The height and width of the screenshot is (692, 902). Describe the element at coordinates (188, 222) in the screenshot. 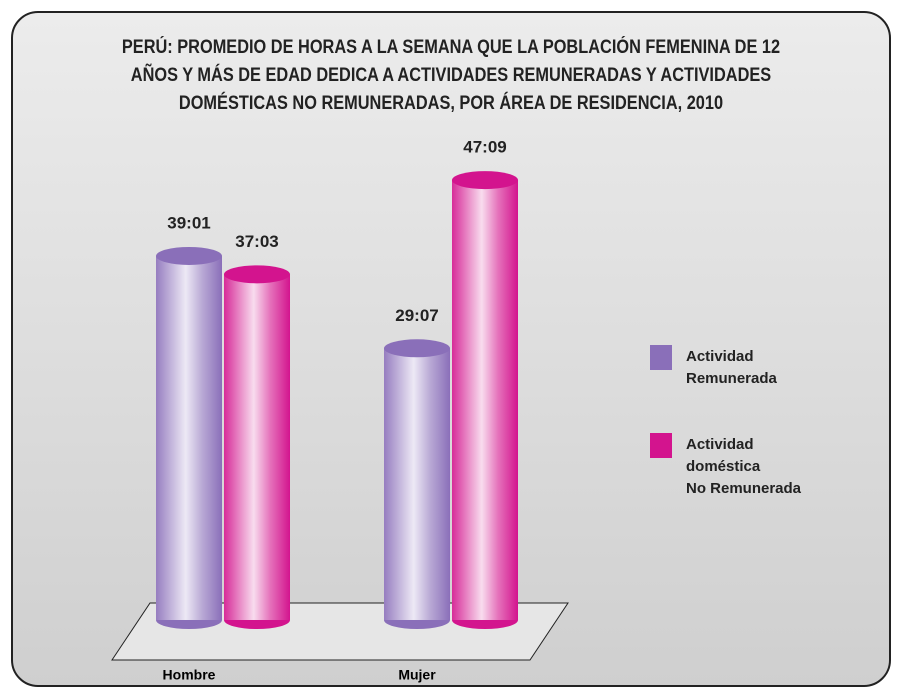

I see `value-label: 39:01` at that location.